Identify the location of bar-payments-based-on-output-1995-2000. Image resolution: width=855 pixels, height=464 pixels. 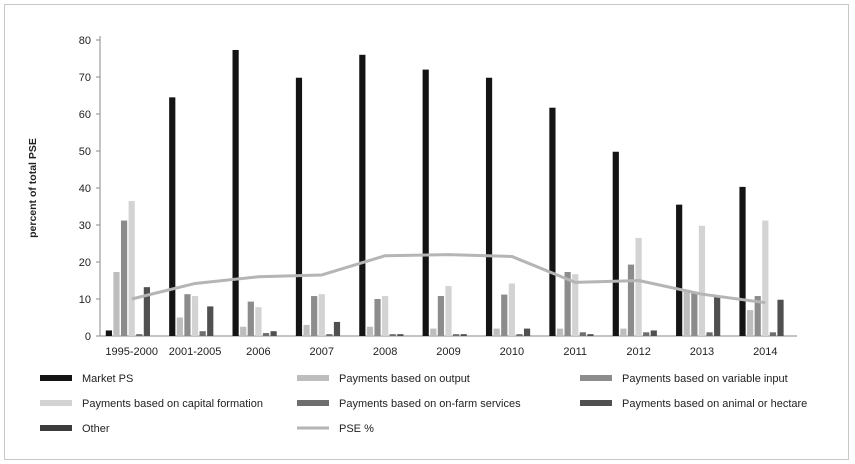
(116, 303).